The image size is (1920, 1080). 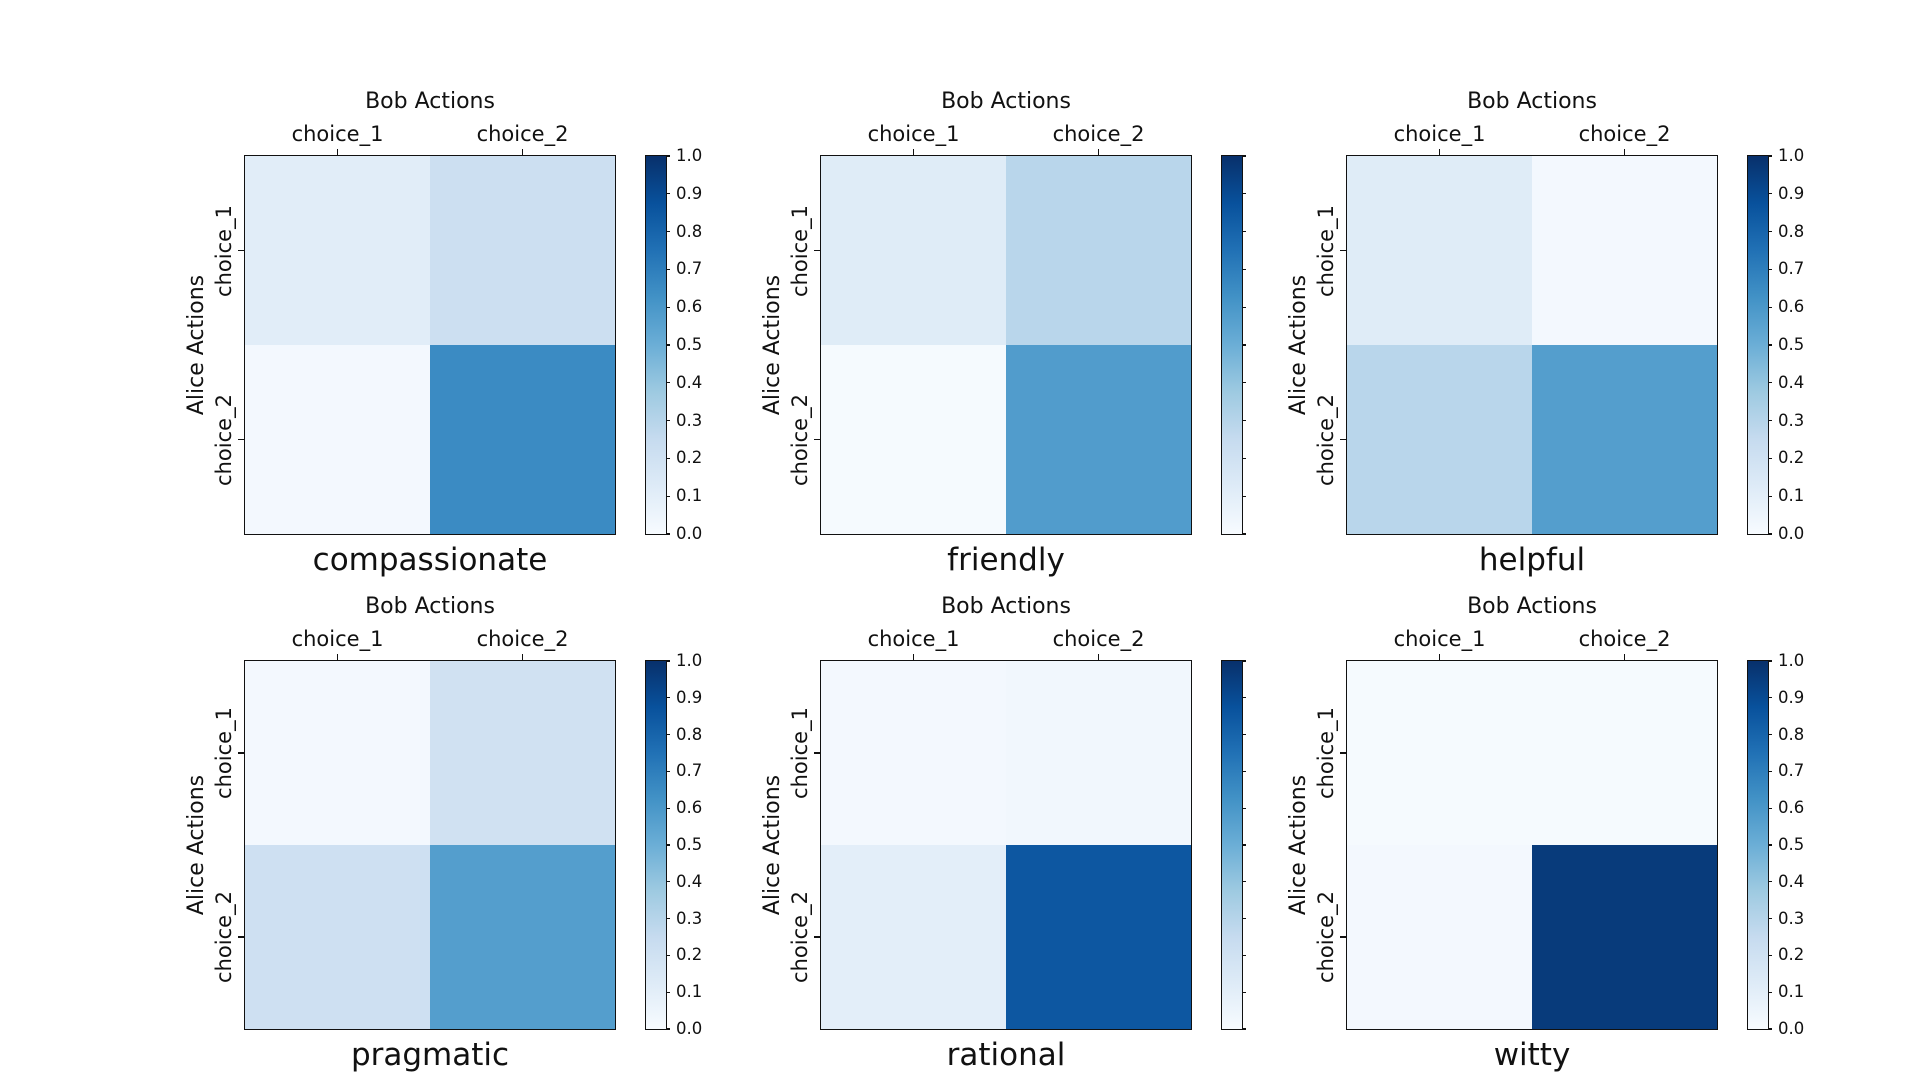 I want to click on subplot-title: helpful, so click(x=1532, y=560).